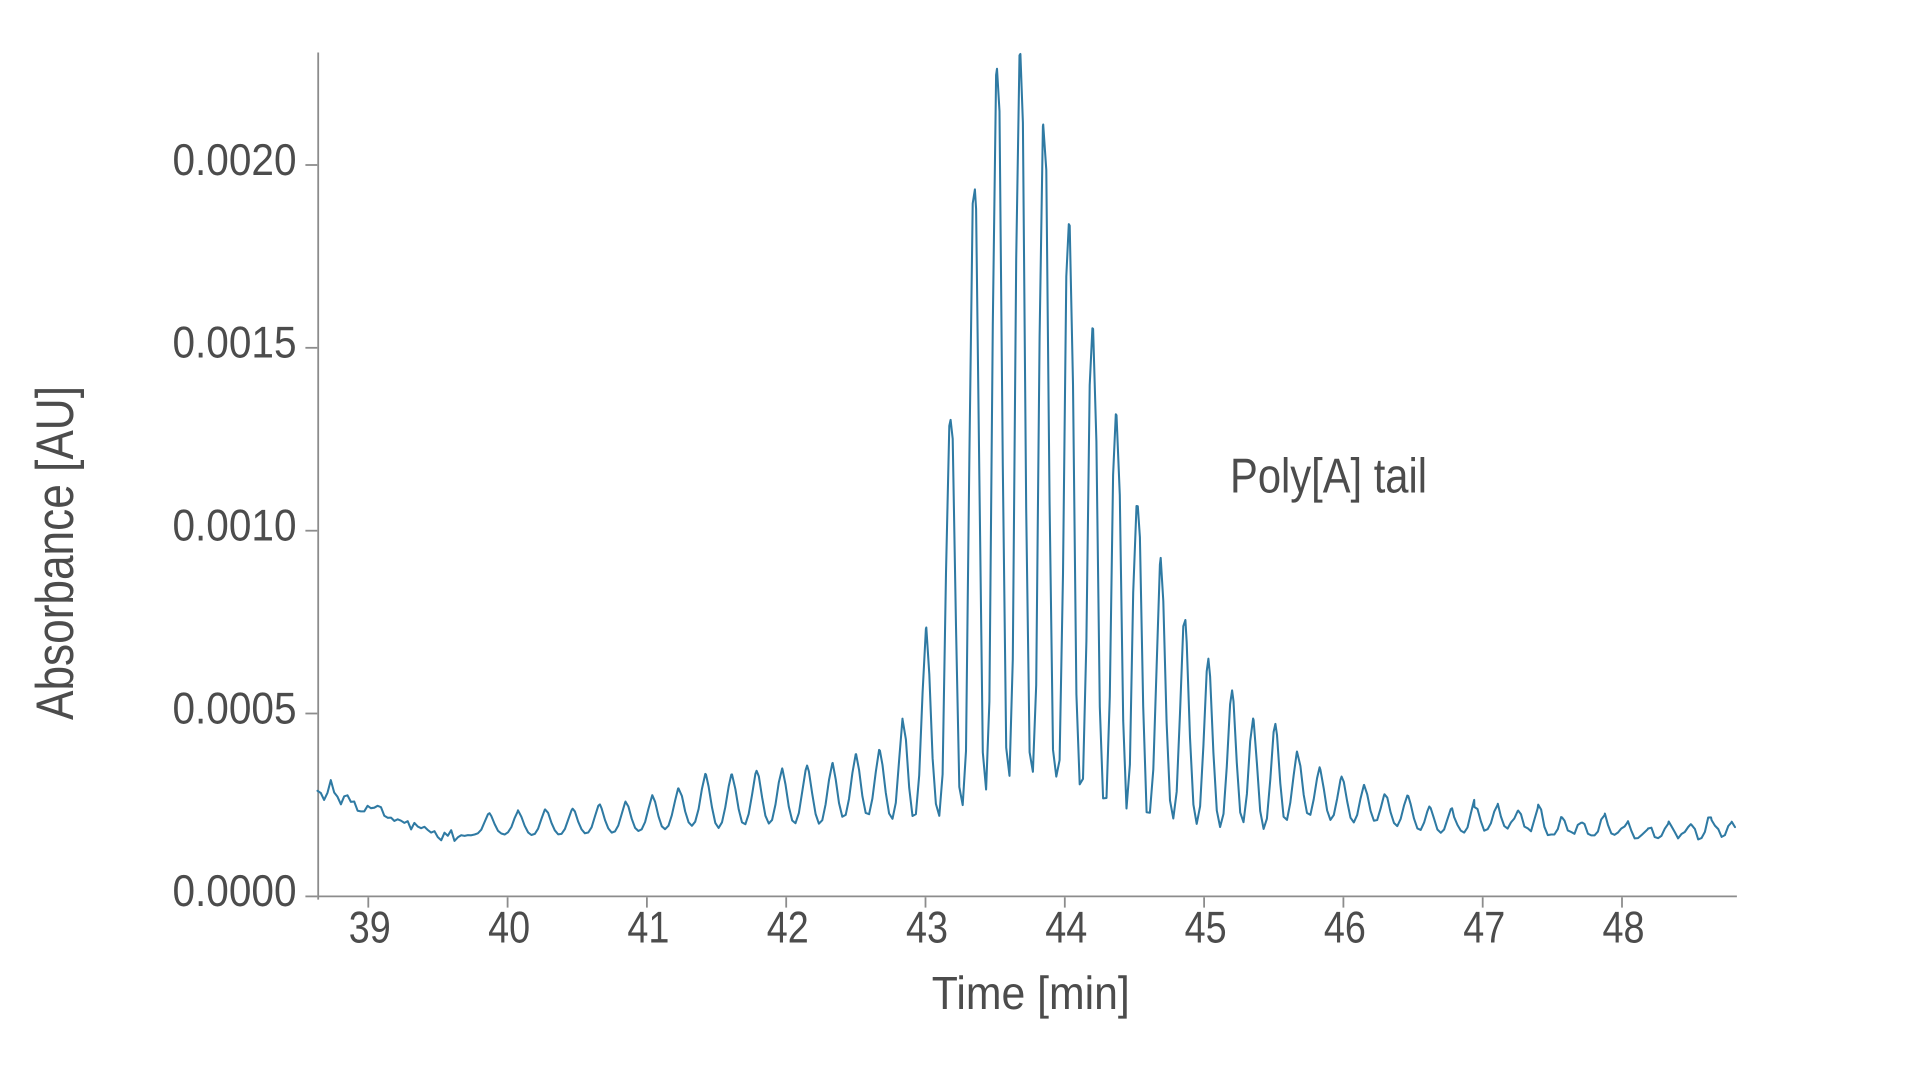 This screenshot has height=1080, width=1920. Describe the element at coordinates (1345, 928) in the screenshot. I see `svg-text: 46` at that location.